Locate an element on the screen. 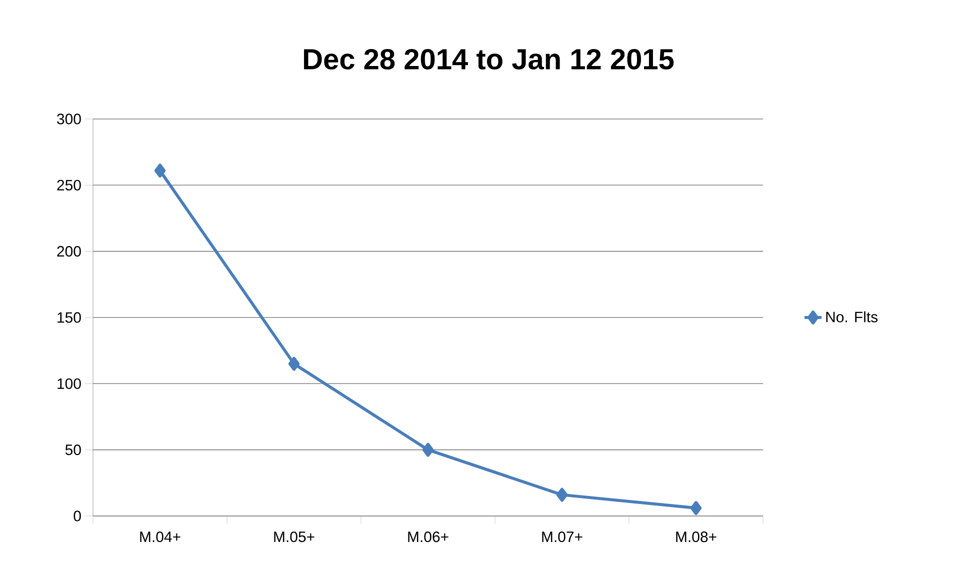 This screenshot has height=579, width=957. y-tick-label: 250 is located at coordinates (69, 185).